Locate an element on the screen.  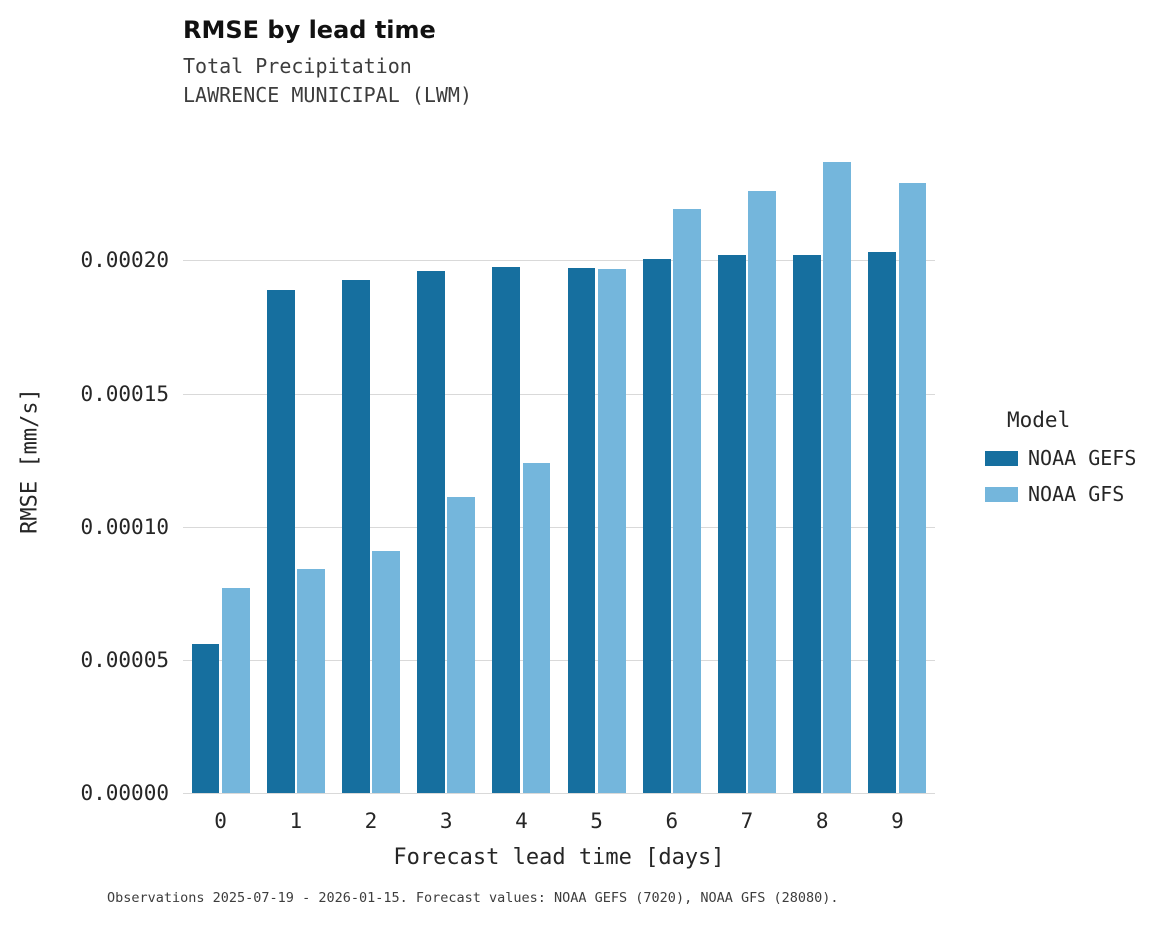
legend-title: Model is located at coordinates (1039, 420).